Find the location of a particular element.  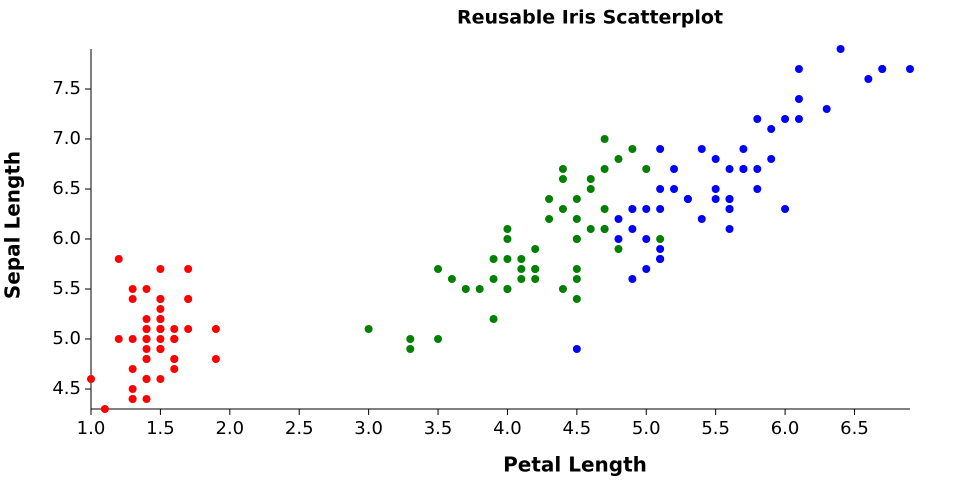

x-tick-label: 1.5 is located at coordinates (160, 428).